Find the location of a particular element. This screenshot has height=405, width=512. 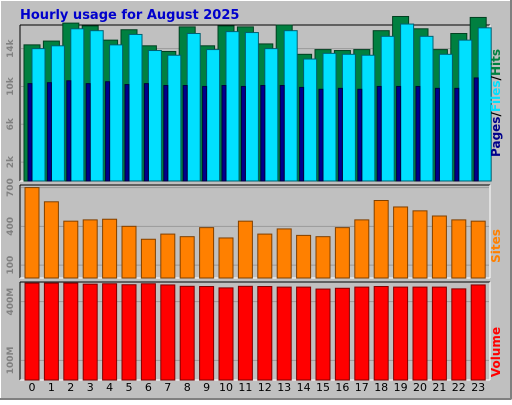

series-label: Volume is located at coordinates (496, 352).